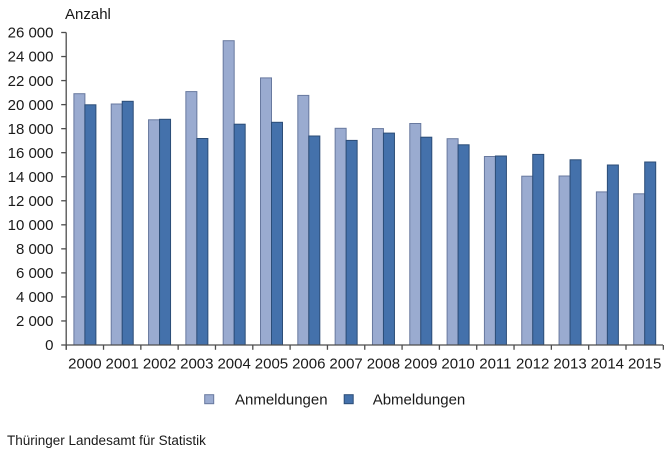 This screenshot has height=453, width=668. What do you see at coordinates (121, 364) in the screenshot?
I see `svg-text: 2001` at bounding box center [121, 364].